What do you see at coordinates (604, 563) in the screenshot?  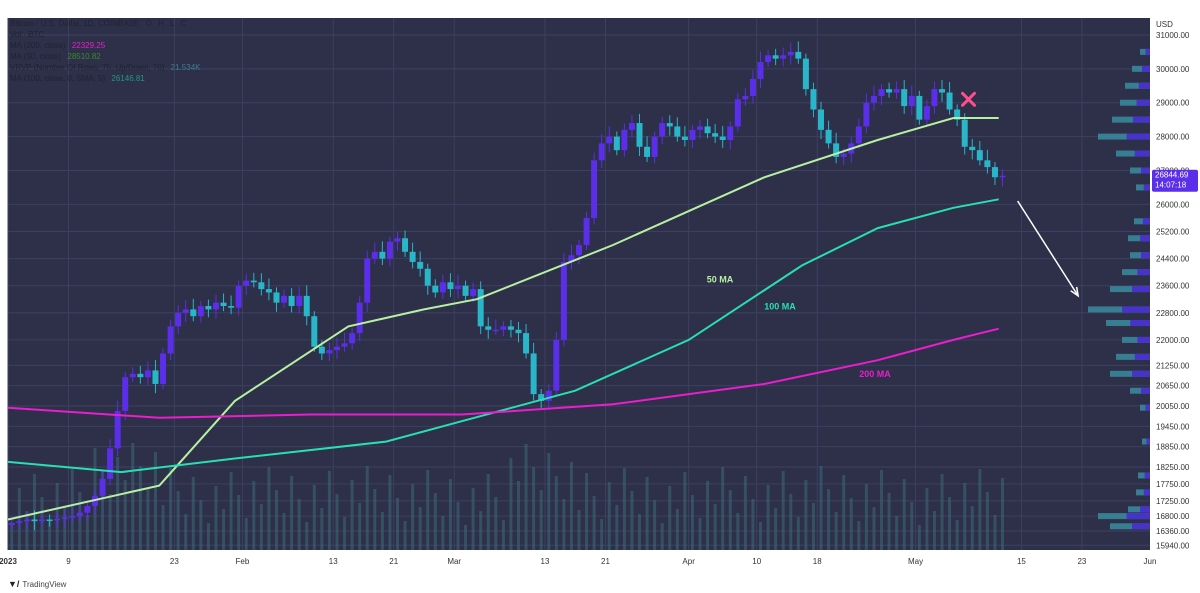 I see `time-axis-panel` at bounding box center [604, 563].